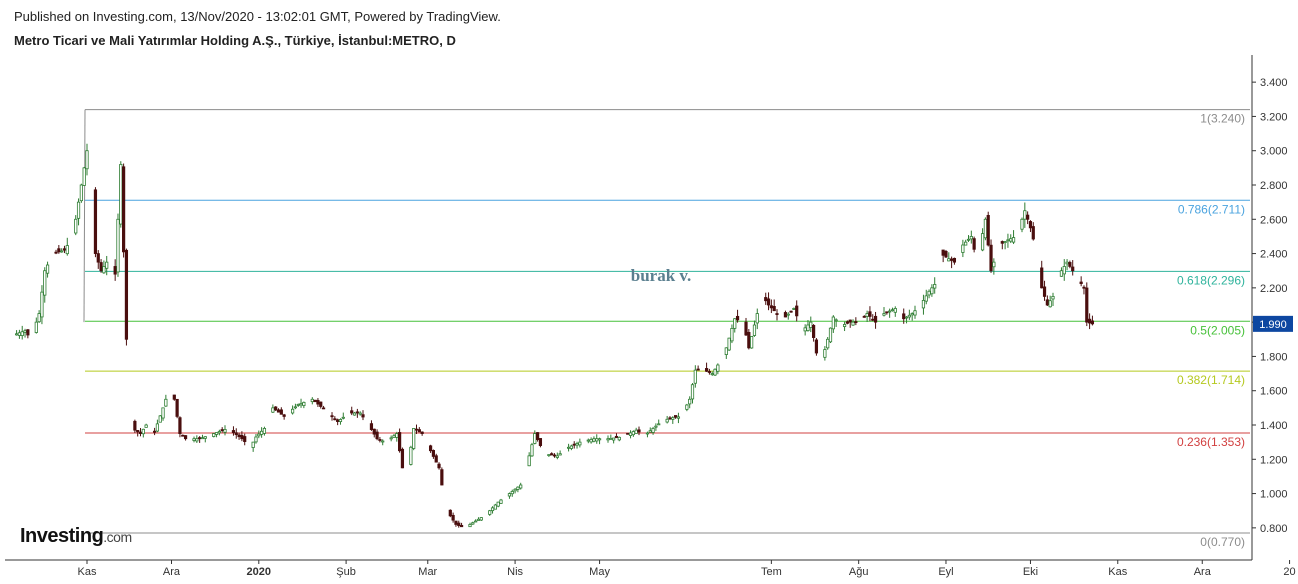  Describe the element at coordinates (259, 572) in the screenshot. I see `x-tick-label: 2020` at that location.